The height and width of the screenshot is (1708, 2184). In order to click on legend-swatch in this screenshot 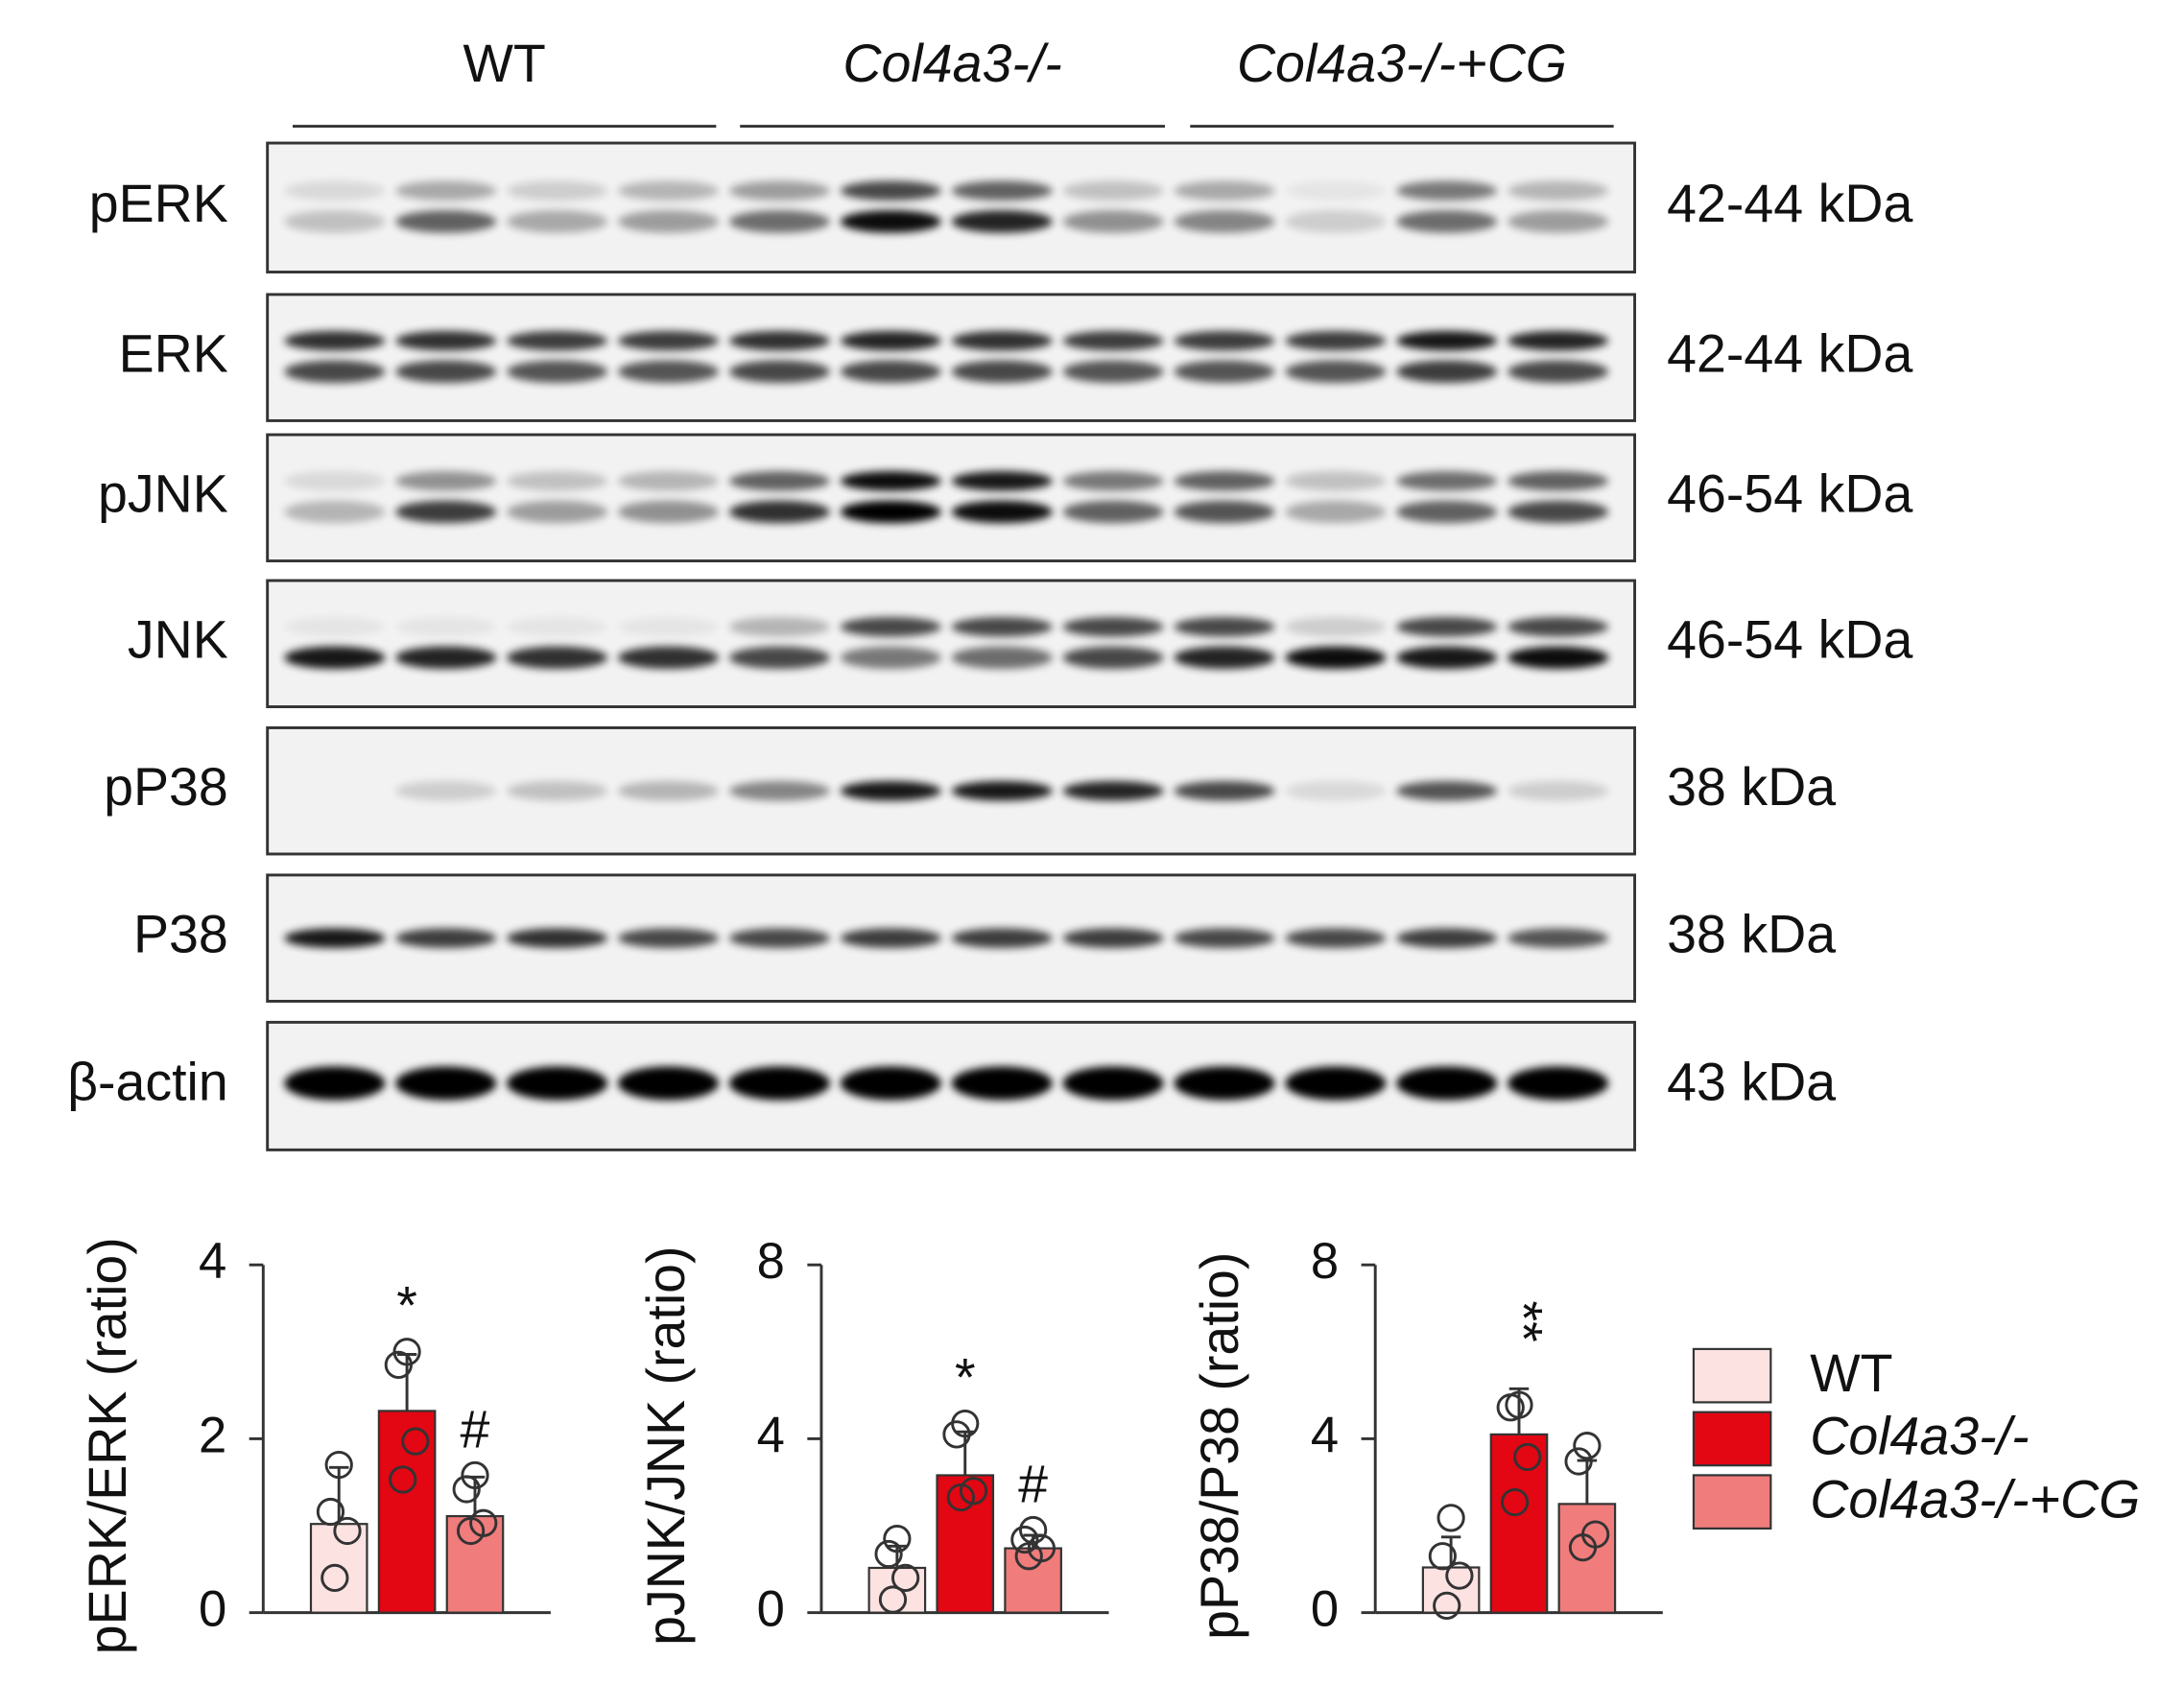, I will do `click(1732, 1439)`.